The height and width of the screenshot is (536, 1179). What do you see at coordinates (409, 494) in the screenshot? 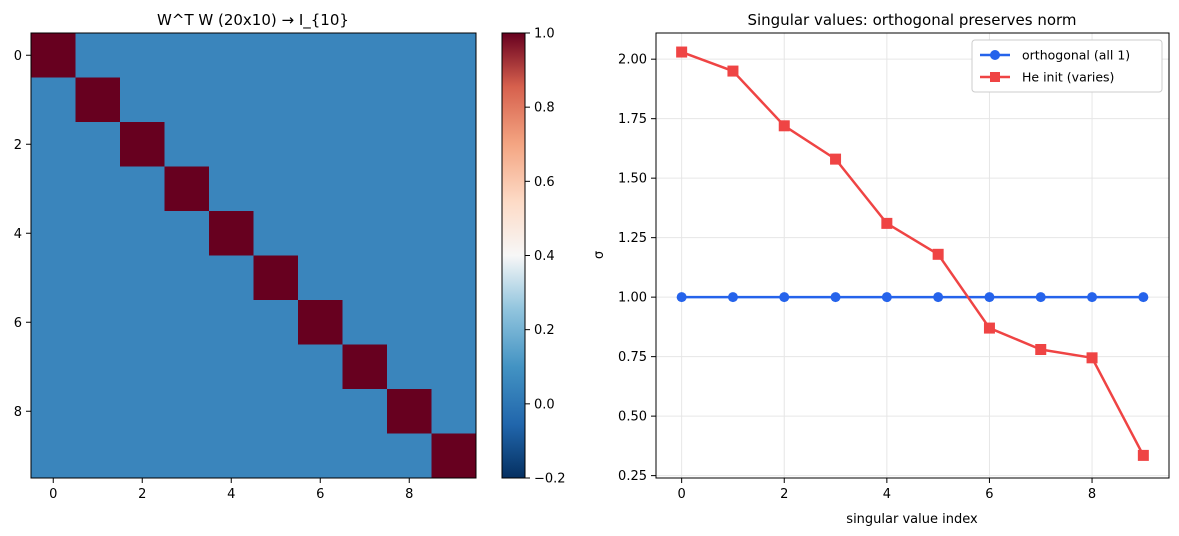
I see `heatmap-x-tick-label: 8` at bounding box center [409, 494].